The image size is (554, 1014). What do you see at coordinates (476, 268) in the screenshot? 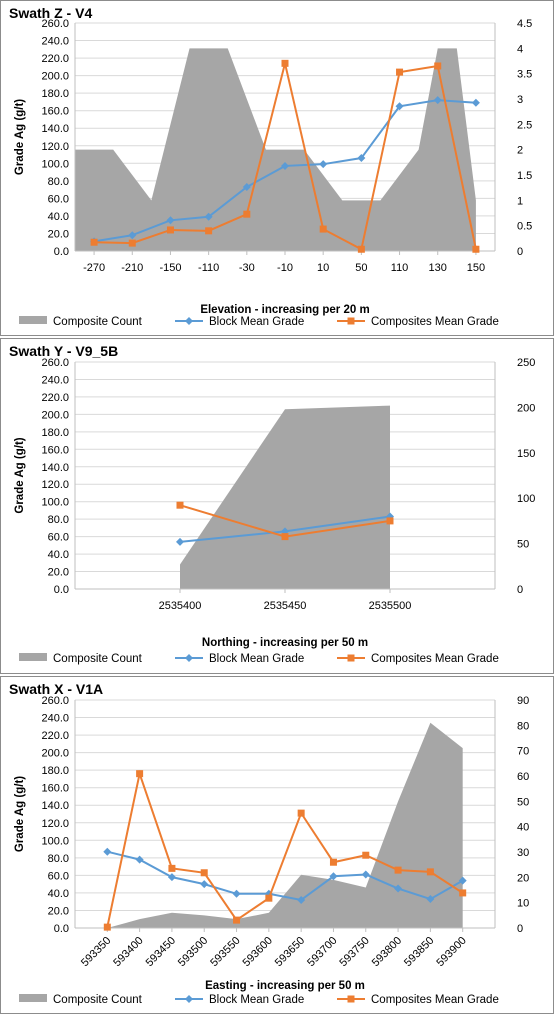
I see `x-tick-label: 150` at bounding box center [476, 268].